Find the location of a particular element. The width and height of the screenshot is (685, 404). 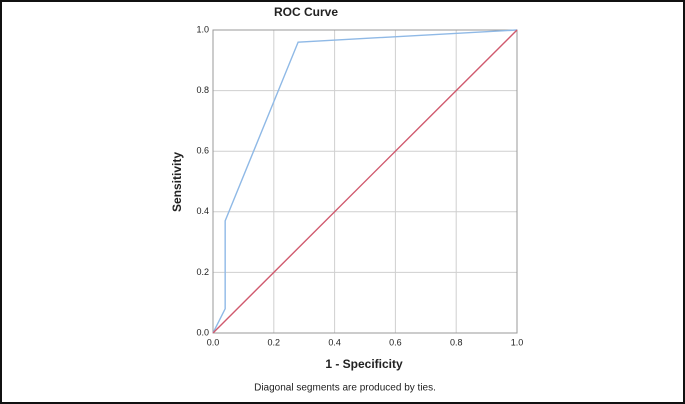

y-axis-label: Sensitivity is located at coordinates (177, 182).